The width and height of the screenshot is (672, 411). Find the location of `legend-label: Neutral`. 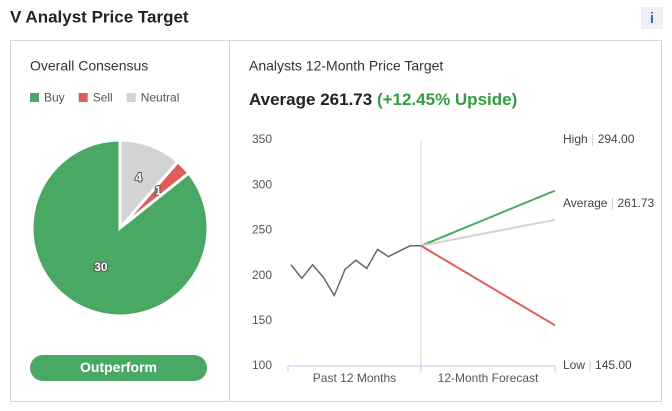

legend-label: Neutral is located at coordinates (160, 98).